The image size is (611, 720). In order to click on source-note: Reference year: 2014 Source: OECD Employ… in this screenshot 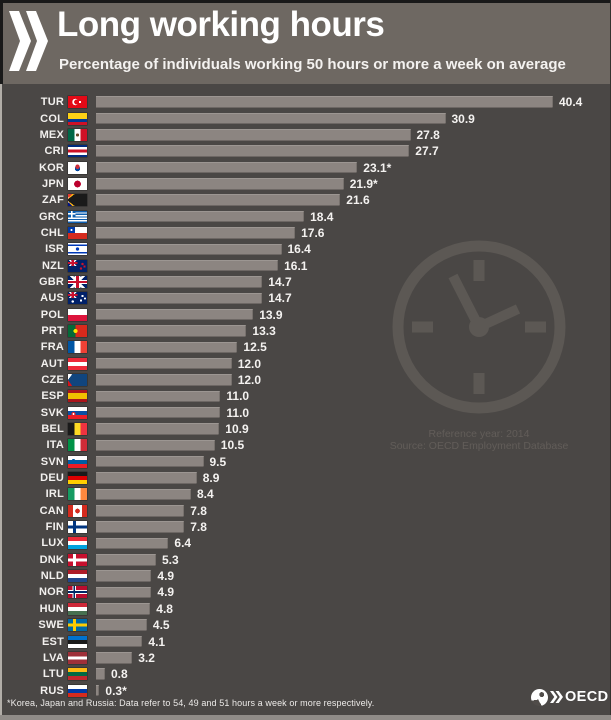, I will do `click(479, 440)`.